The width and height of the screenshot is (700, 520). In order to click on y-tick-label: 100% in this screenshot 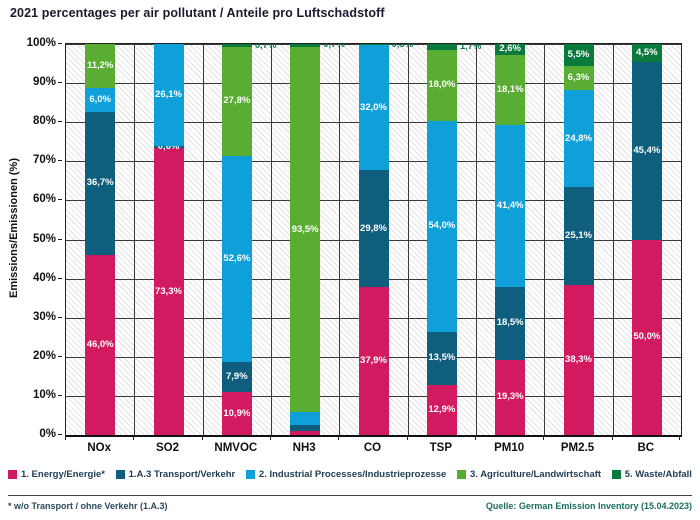, I will do `click(41, 43)`.